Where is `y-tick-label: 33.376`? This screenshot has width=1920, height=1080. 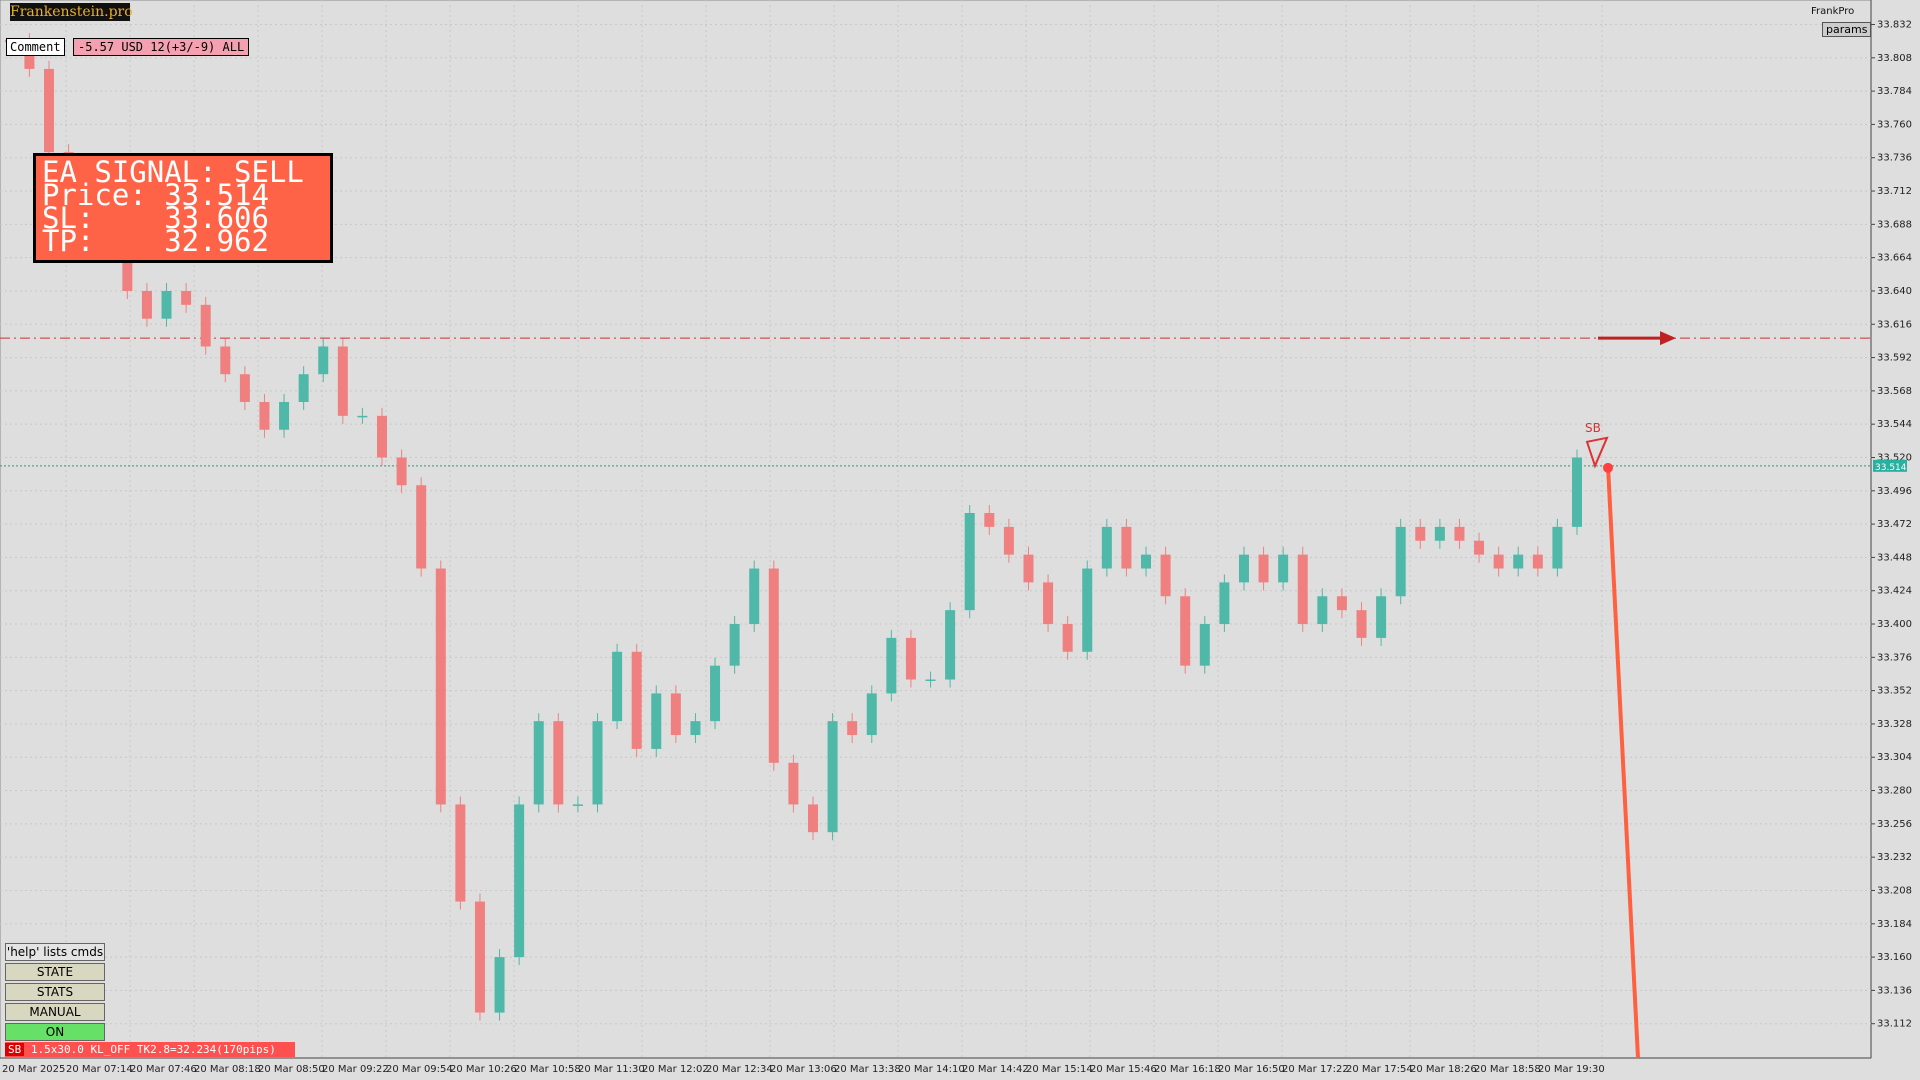 y-tick-label: 33.376 is located at coordinates (1894, 657).